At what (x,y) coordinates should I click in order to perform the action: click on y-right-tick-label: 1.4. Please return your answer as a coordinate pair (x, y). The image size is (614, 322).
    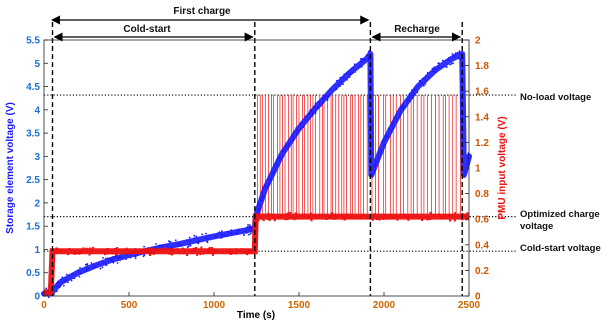
    Looking at the image, I should click on (482, 117).